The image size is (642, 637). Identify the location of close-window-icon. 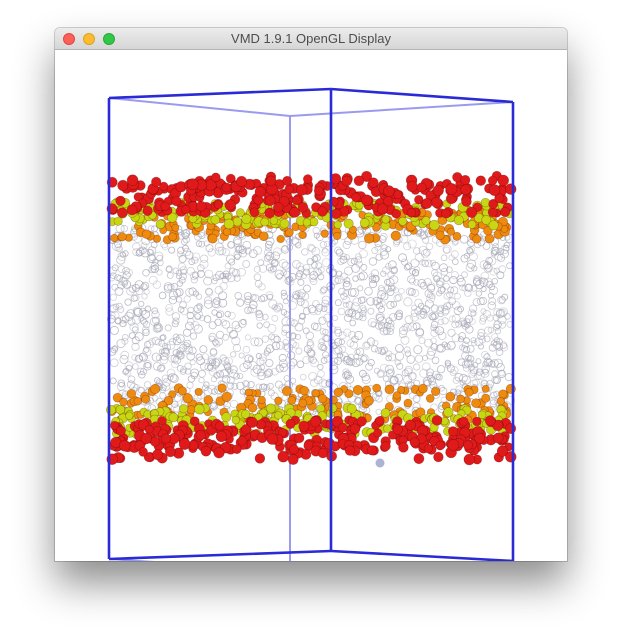
(69, 39).